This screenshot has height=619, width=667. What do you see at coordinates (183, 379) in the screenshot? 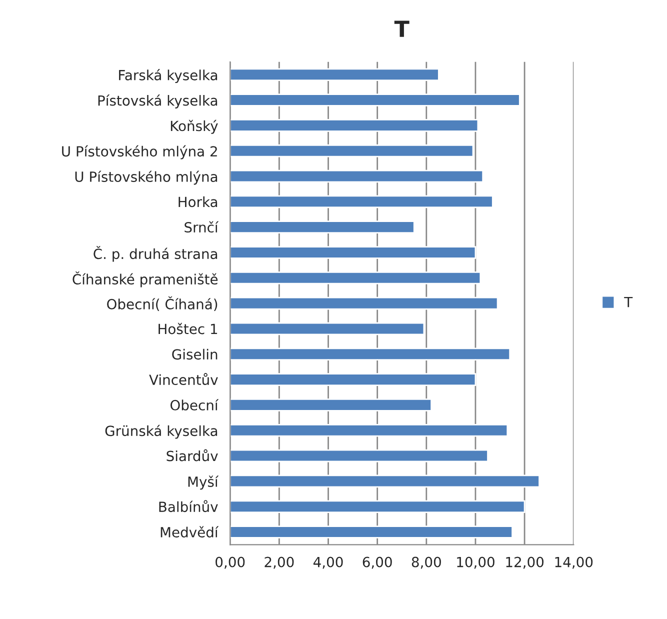
I see `y-tick-label: Vincentův` at bounding box center [183, 379].